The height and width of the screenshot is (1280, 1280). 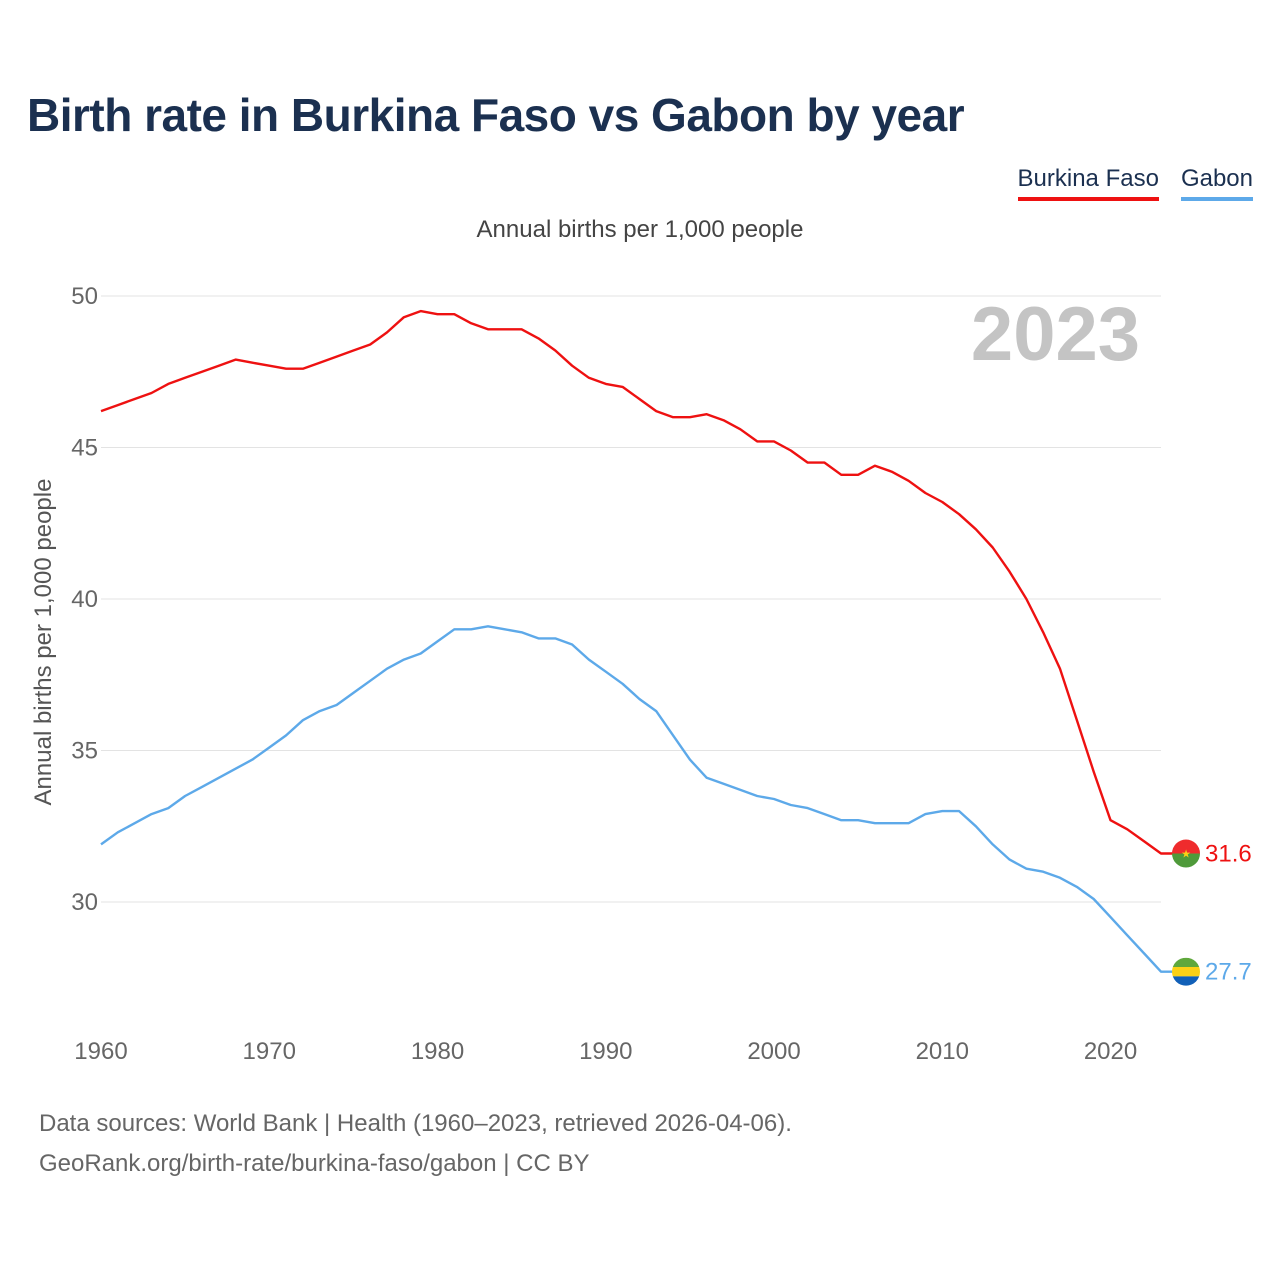 What do you see at coordinates (1055, 334) in the screenshot?
I see `year-watermark: 2023` at bounding box center [1055, 334].